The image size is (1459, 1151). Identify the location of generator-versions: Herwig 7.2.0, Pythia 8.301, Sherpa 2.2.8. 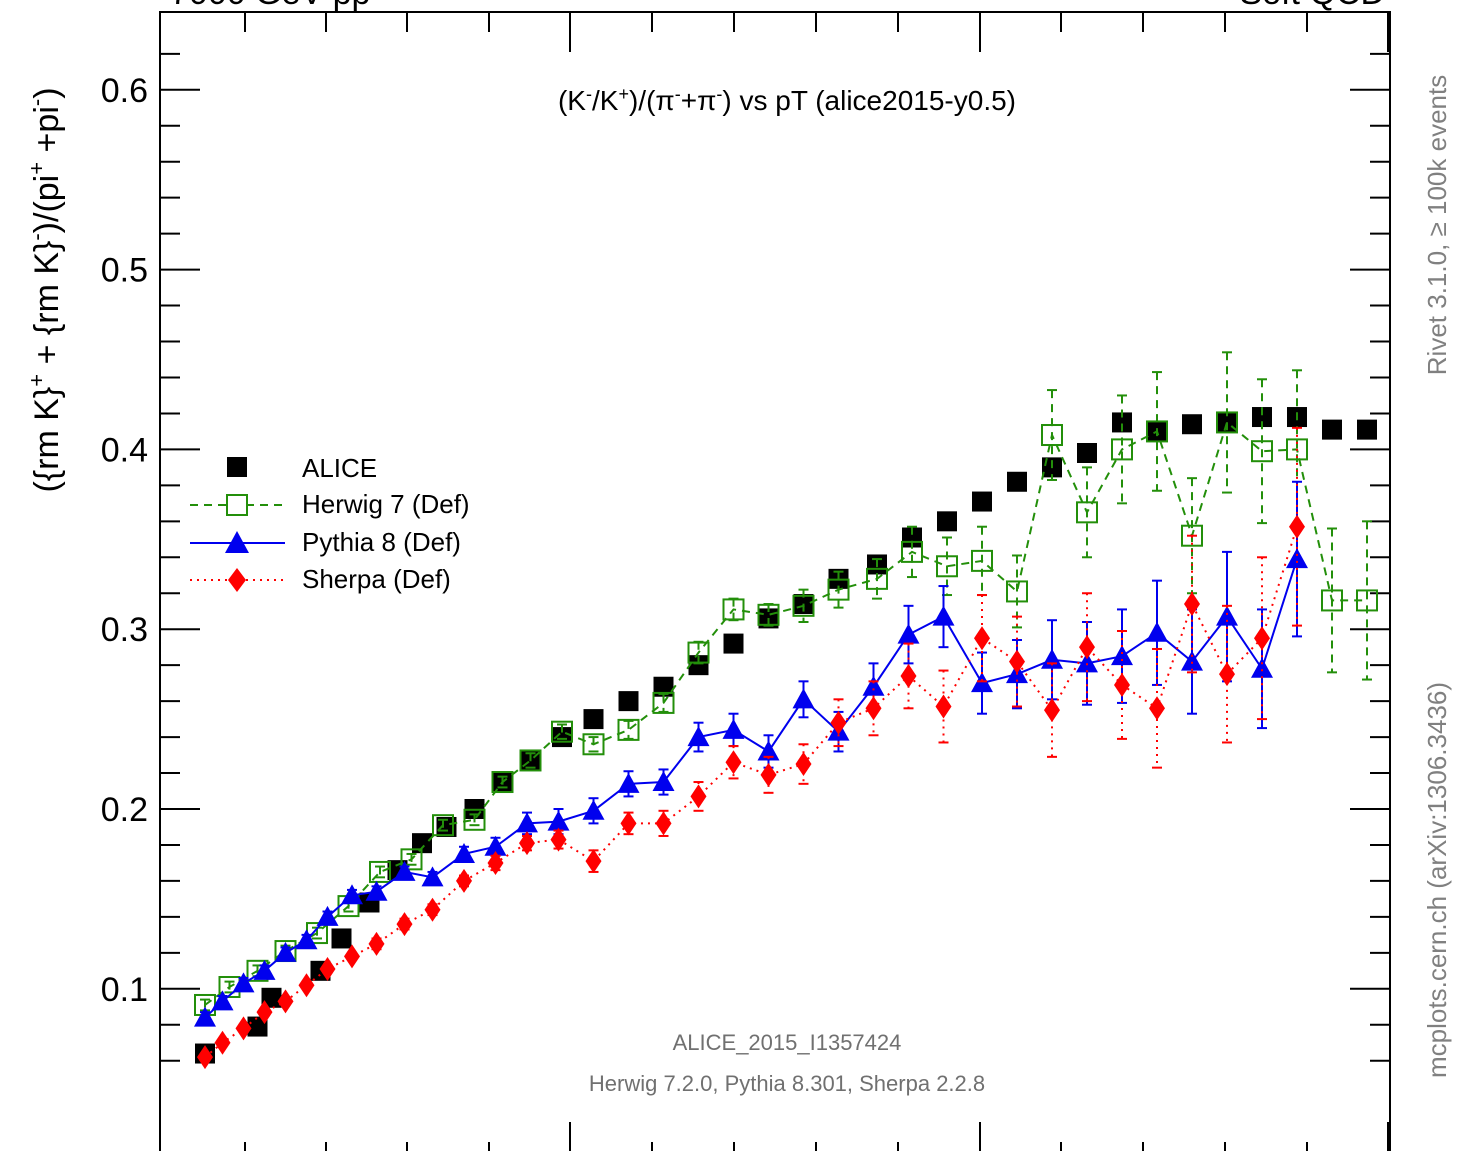
(787, 1083).